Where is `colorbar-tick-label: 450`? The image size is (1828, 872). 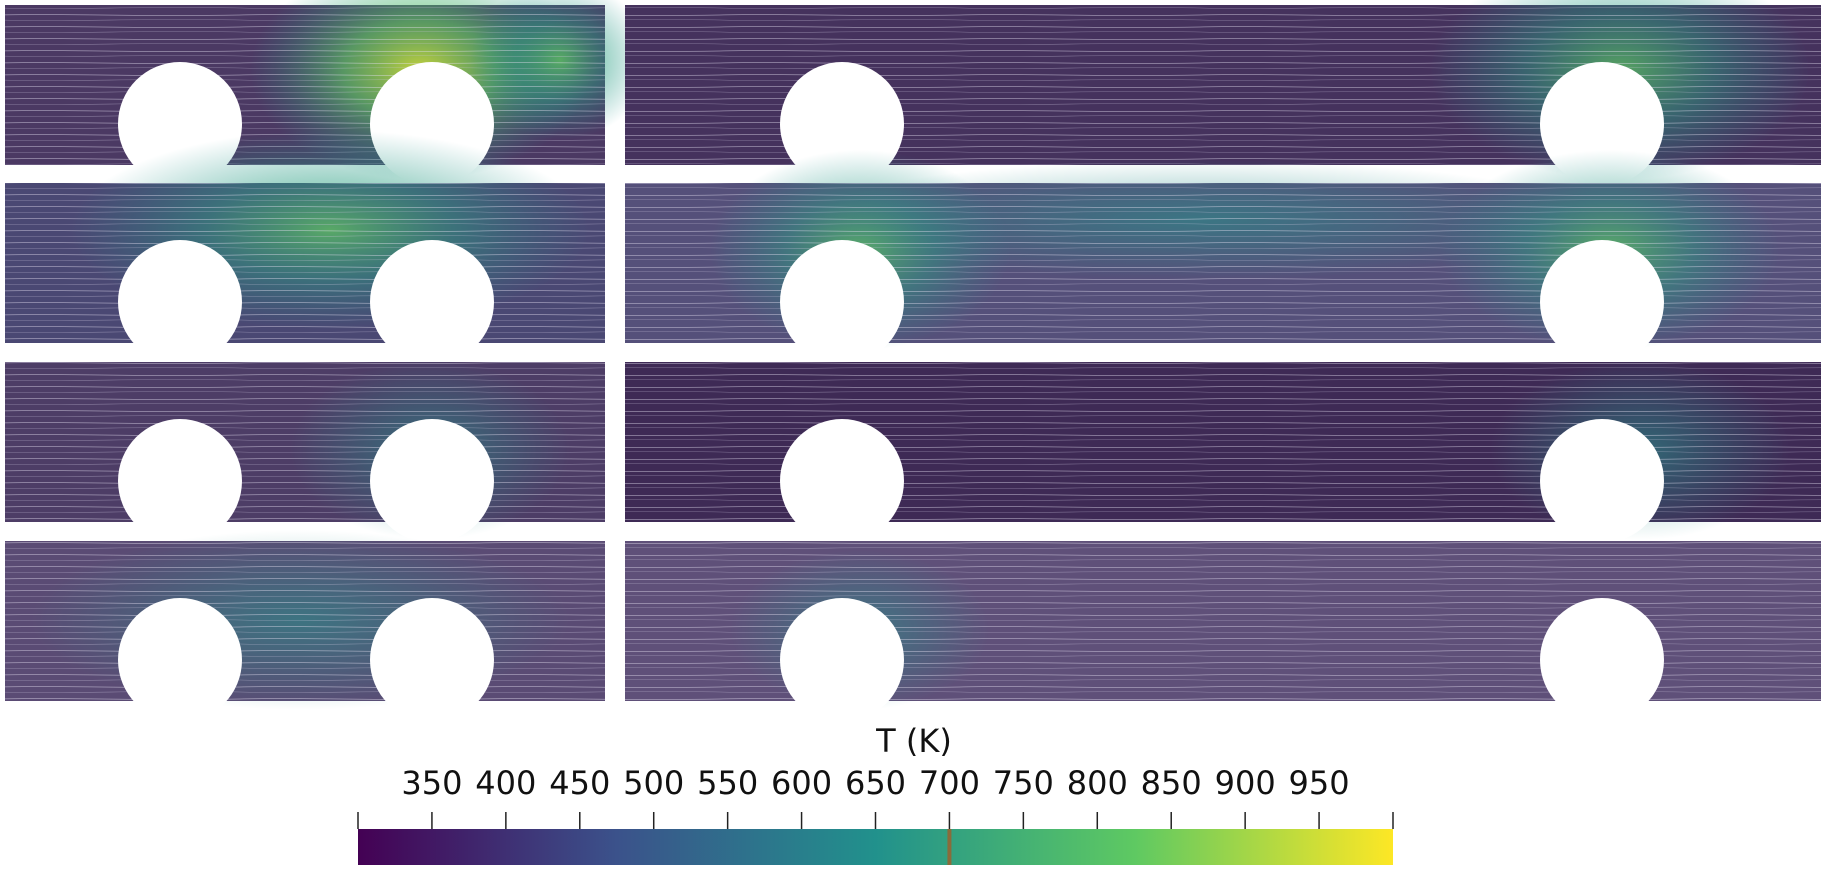
colorbar-tick-label: 450 is located at coordinates (580, 783).